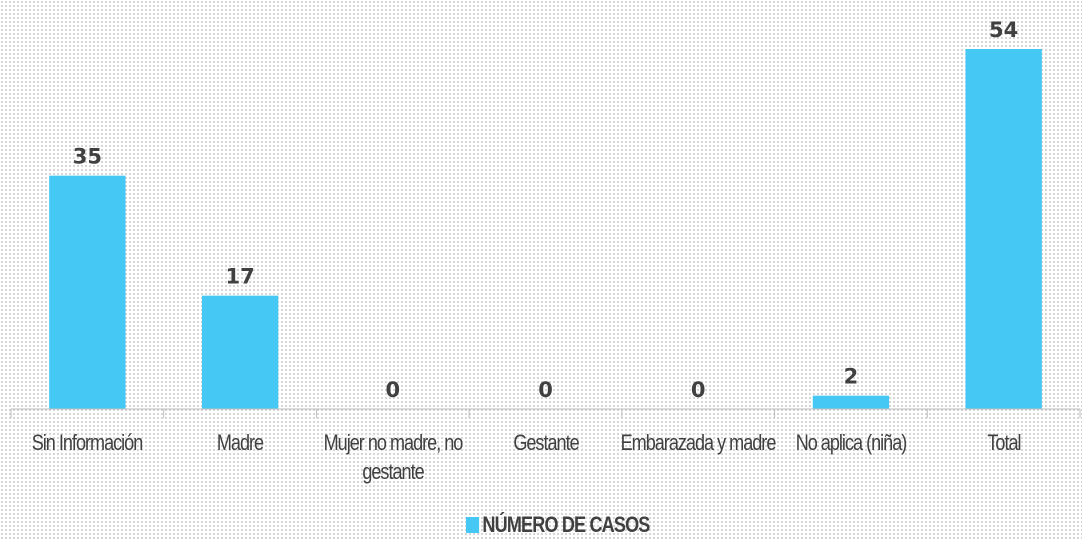 This screenshot has height=539, width=1082. I want to click on data-label: 17, so click(239, 277).